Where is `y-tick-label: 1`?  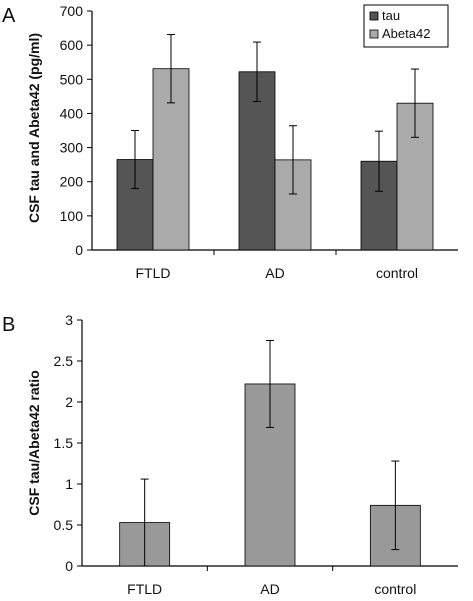
y-tick-label: 1 is located at coordinates (69, 484).